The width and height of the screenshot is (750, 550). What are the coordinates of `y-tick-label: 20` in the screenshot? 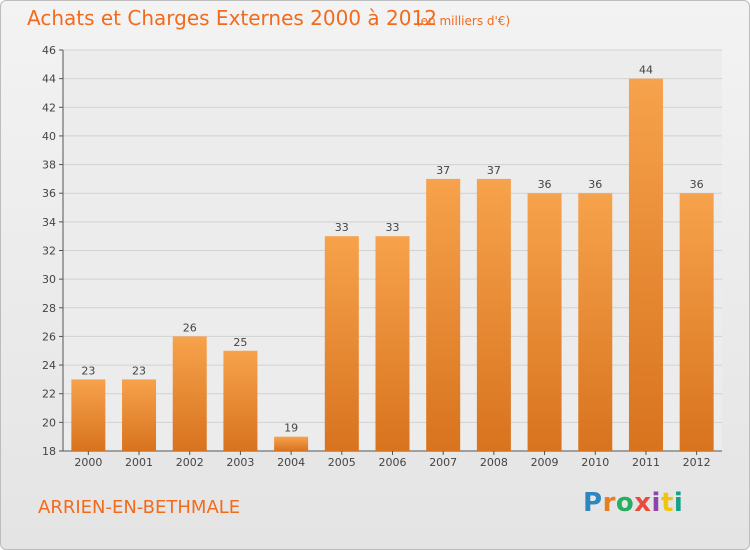 It's located at (49, 422).